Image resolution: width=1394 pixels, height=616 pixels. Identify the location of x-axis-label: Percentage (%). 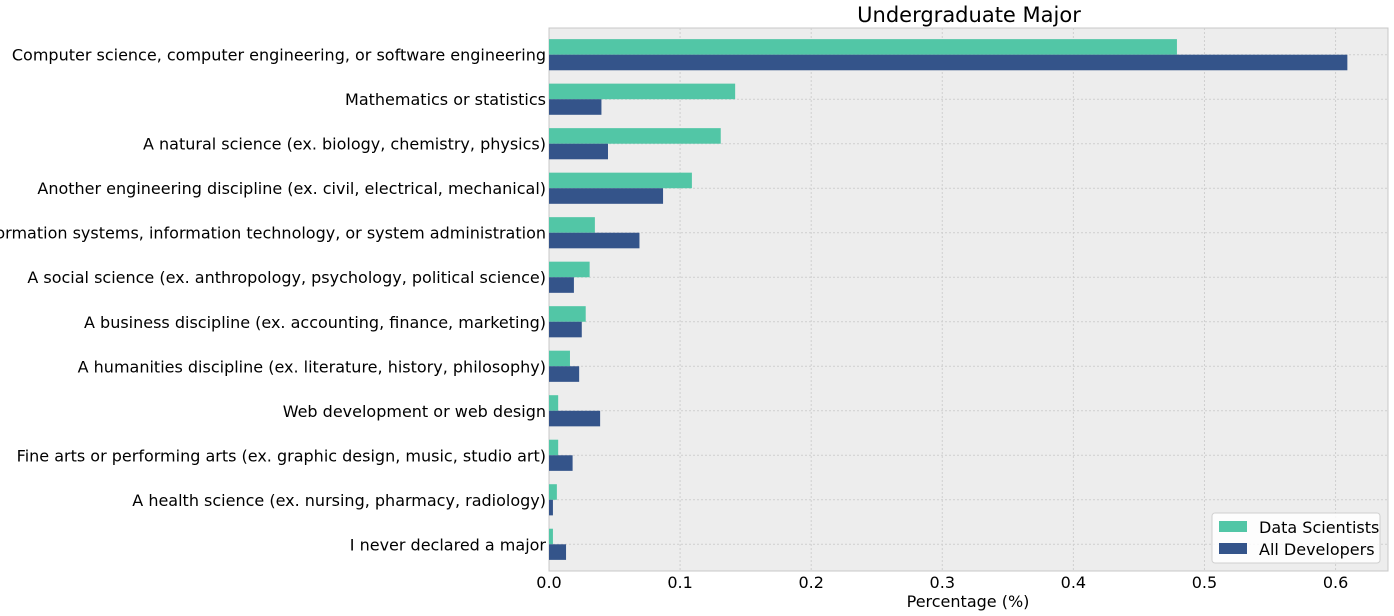
(968, 601).